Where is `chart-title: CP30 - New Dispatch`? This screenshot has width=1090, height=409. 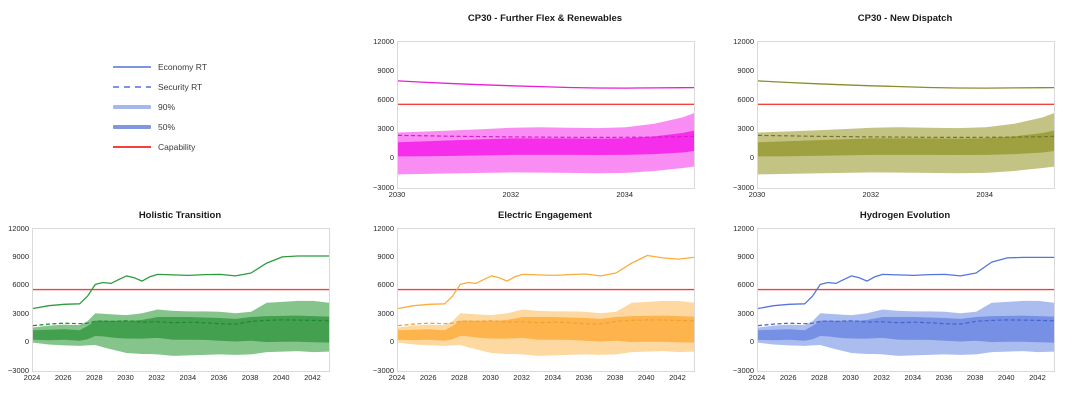
chart-title: CP30 - New Dispatch is located at coordinates (905, 18).